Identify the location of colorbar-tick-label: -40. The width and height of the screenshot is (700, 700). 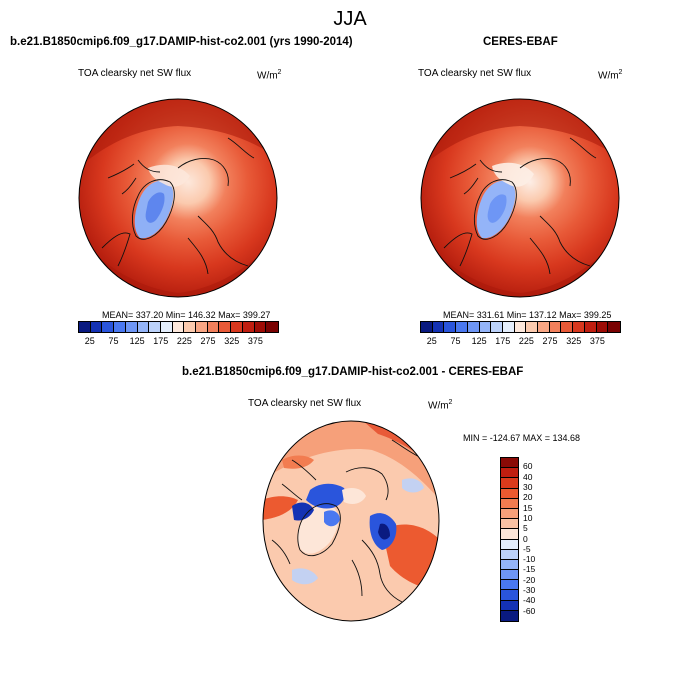
(529, 600).